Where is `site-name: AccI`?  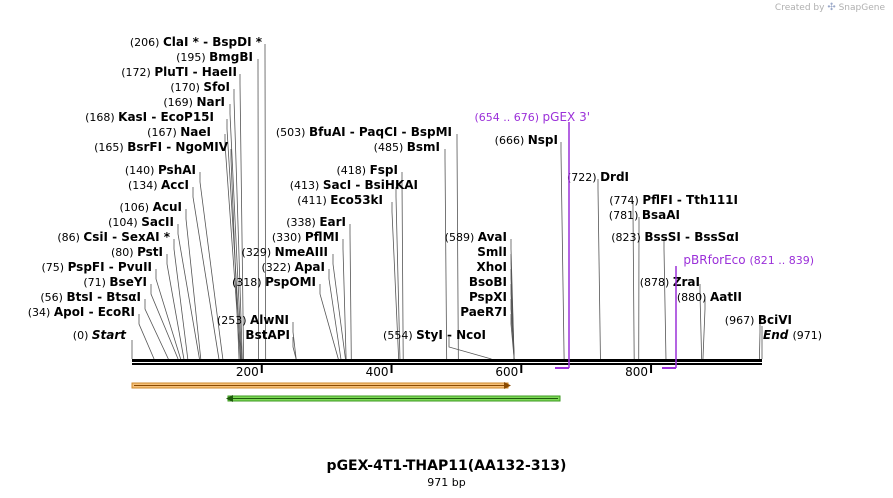 site-name: AccI is located at coordinates (175, 185).